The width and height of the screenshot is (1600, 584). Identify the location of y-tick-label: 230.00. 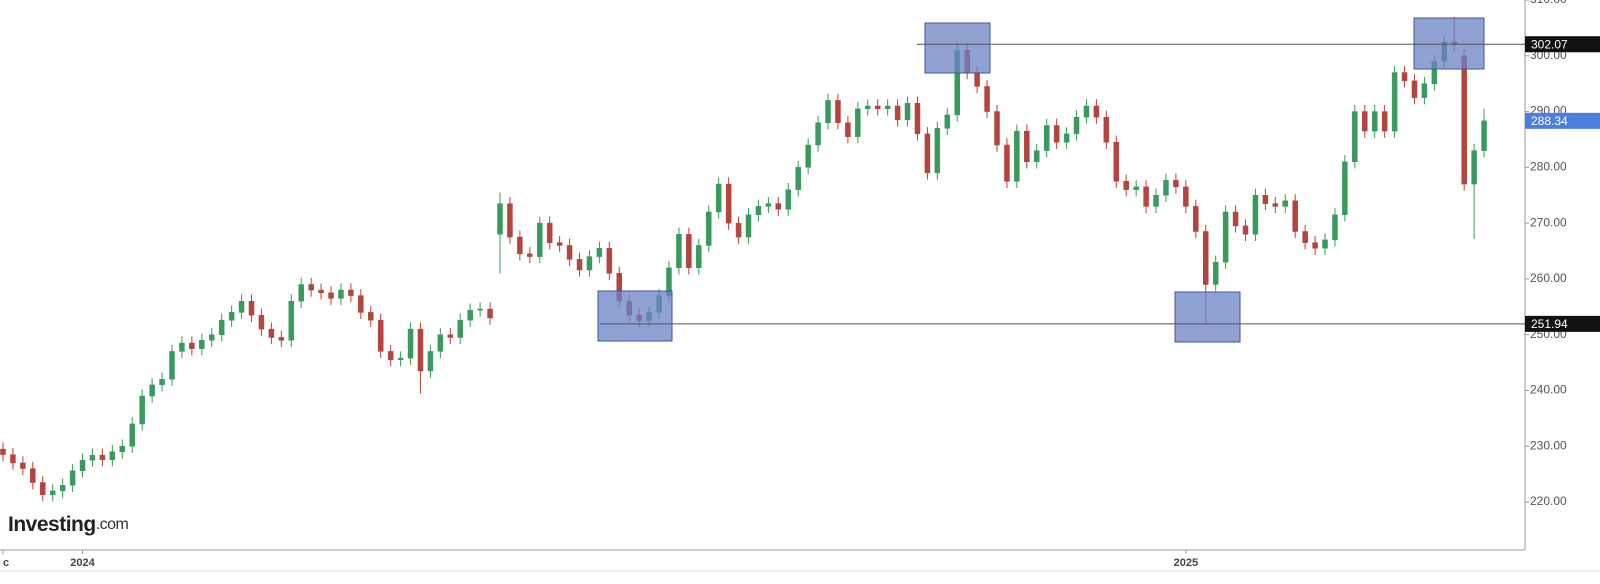
(1548, 445).